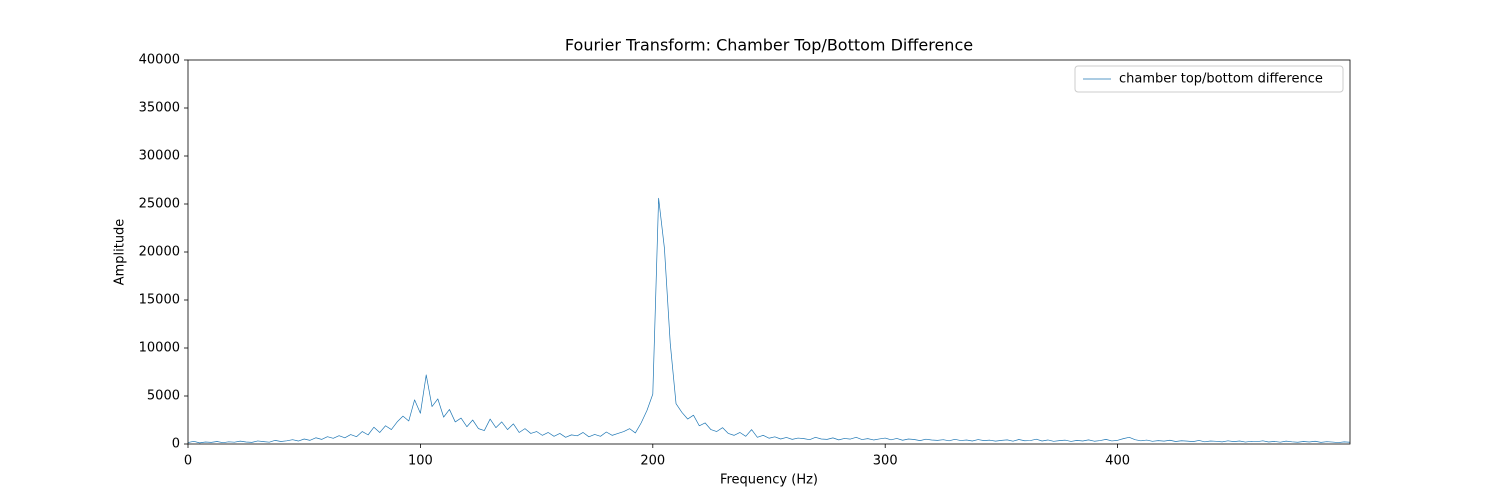 The width and height of the screenshot is (1500, 504). What do you see at coordinates (163, 396) in the screenshot?
I see `y-tick-label: 5000` at bounding box center [163, 396].